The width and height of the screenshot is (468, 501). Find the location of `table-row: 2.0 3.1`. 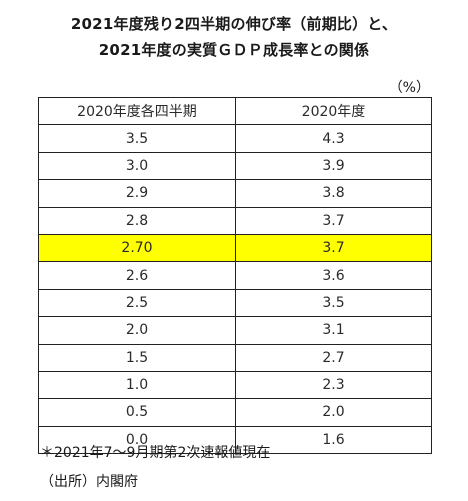

table-row: 2.0 3.1 is located at coordinates (235, 330).